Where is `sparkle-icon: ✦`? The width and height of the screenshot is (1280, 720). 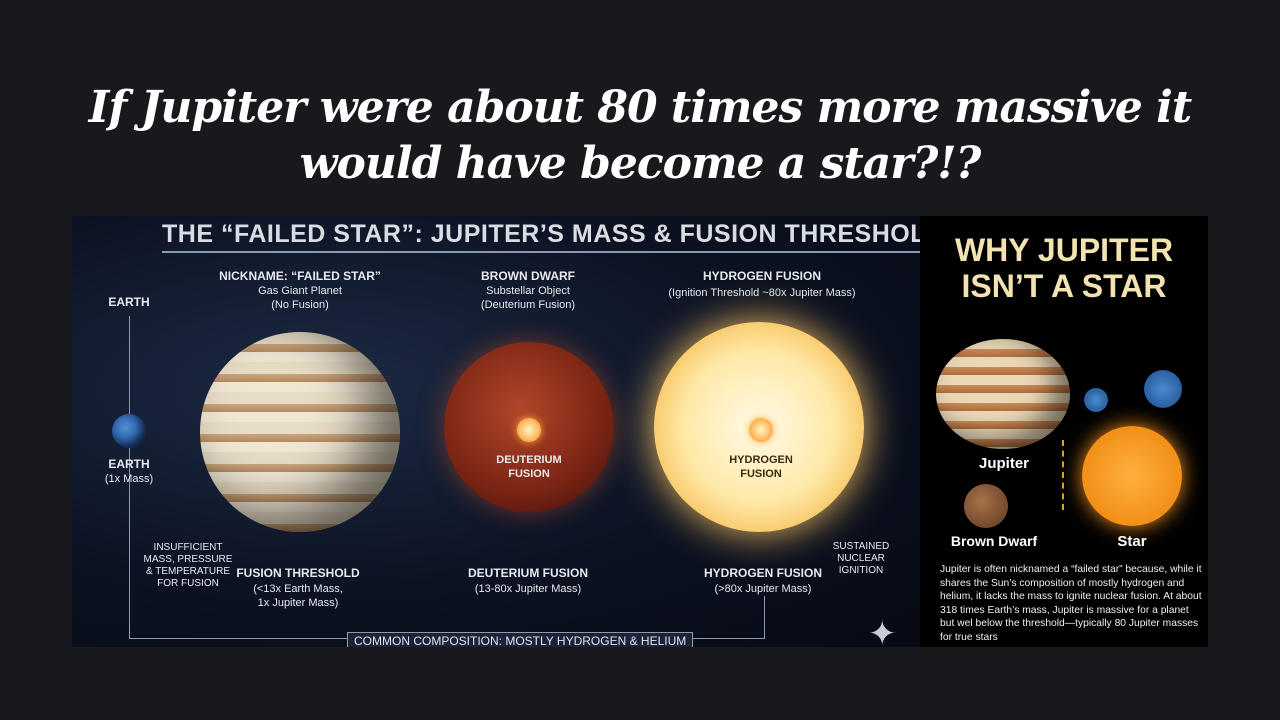 sparkle-icon: ✦ is located at coordinates (882, 631).